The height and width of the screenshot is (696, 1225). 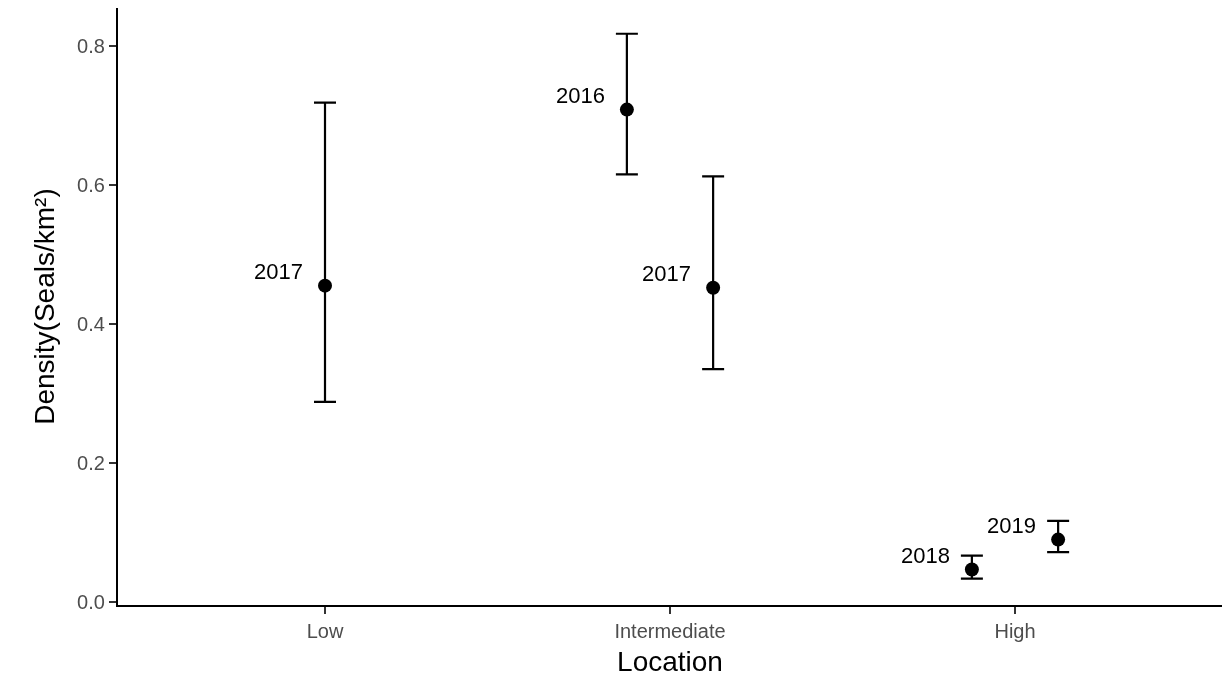 I want to click on x-tick-label: Intermediate, so click(x=670, y=631).